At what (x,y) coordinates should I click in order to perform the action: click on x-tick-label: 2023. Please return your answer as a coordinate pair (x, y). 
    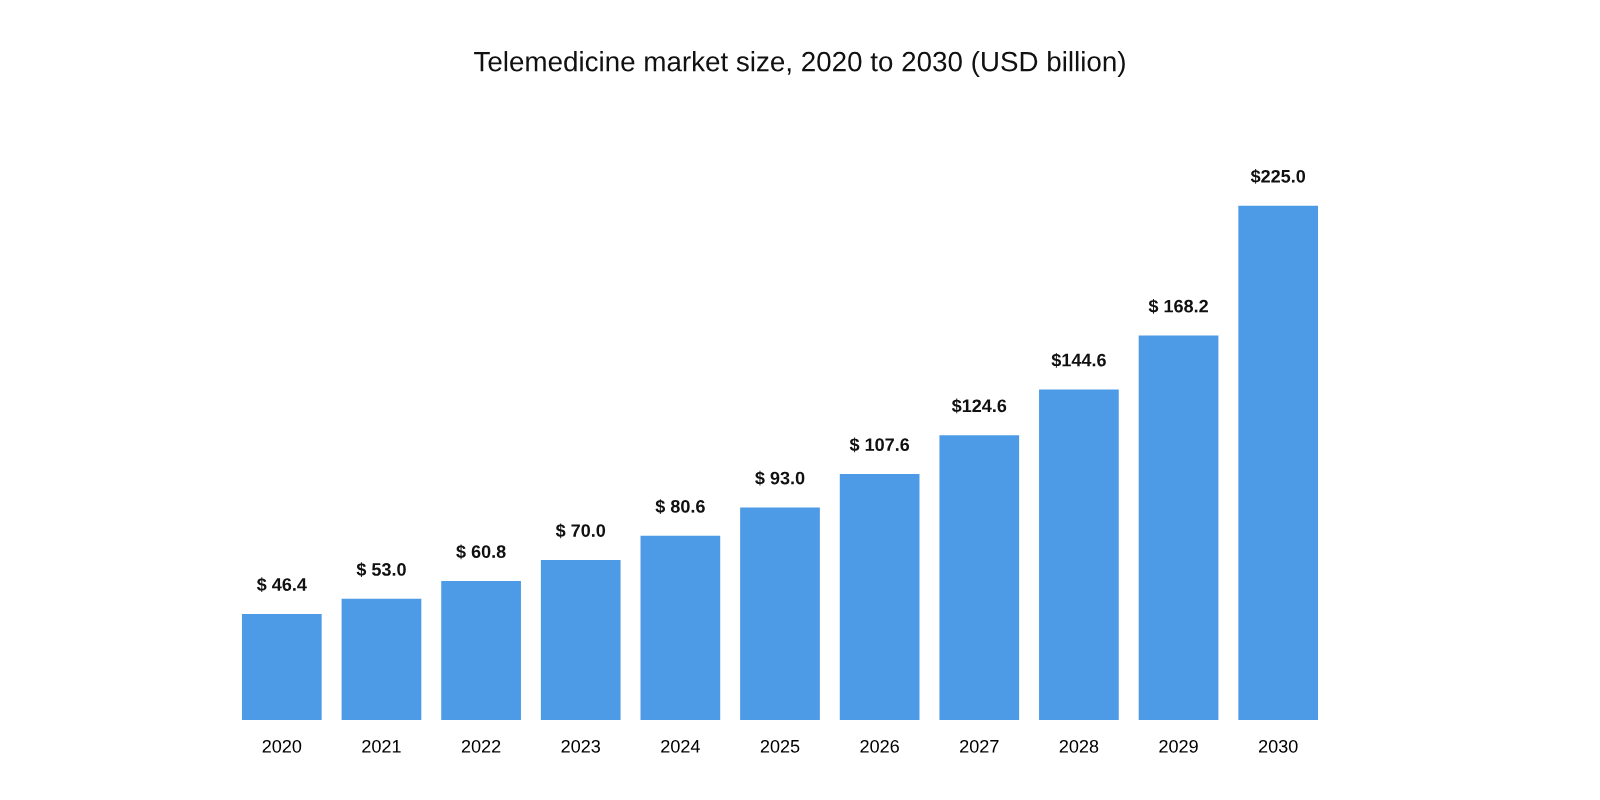
    Looking at the image, I should click on (581, 746).